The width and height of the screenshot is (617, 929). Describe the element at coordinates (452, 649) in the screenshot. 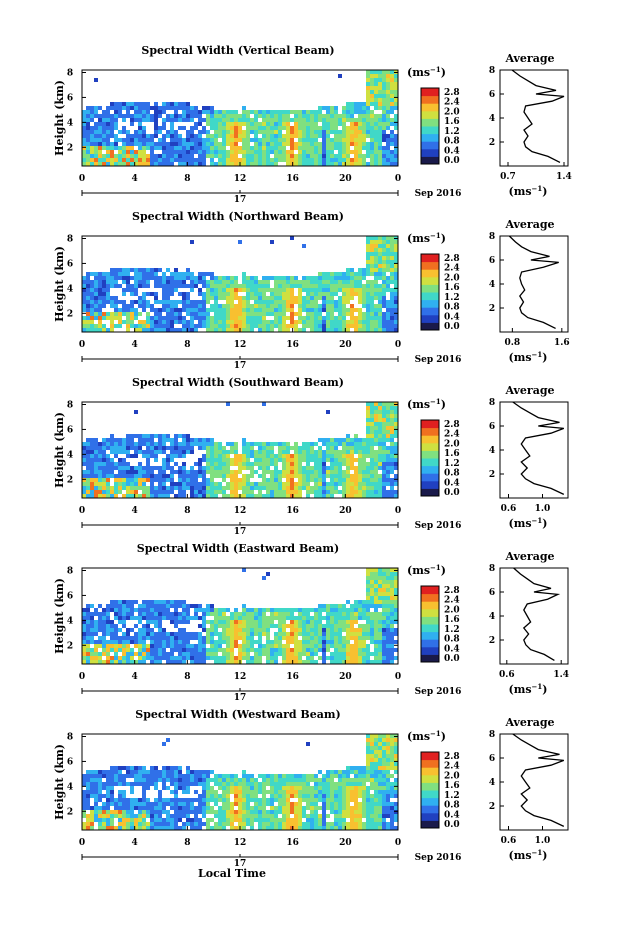

I see `colorbar-tick-label: 0.4` at that location.